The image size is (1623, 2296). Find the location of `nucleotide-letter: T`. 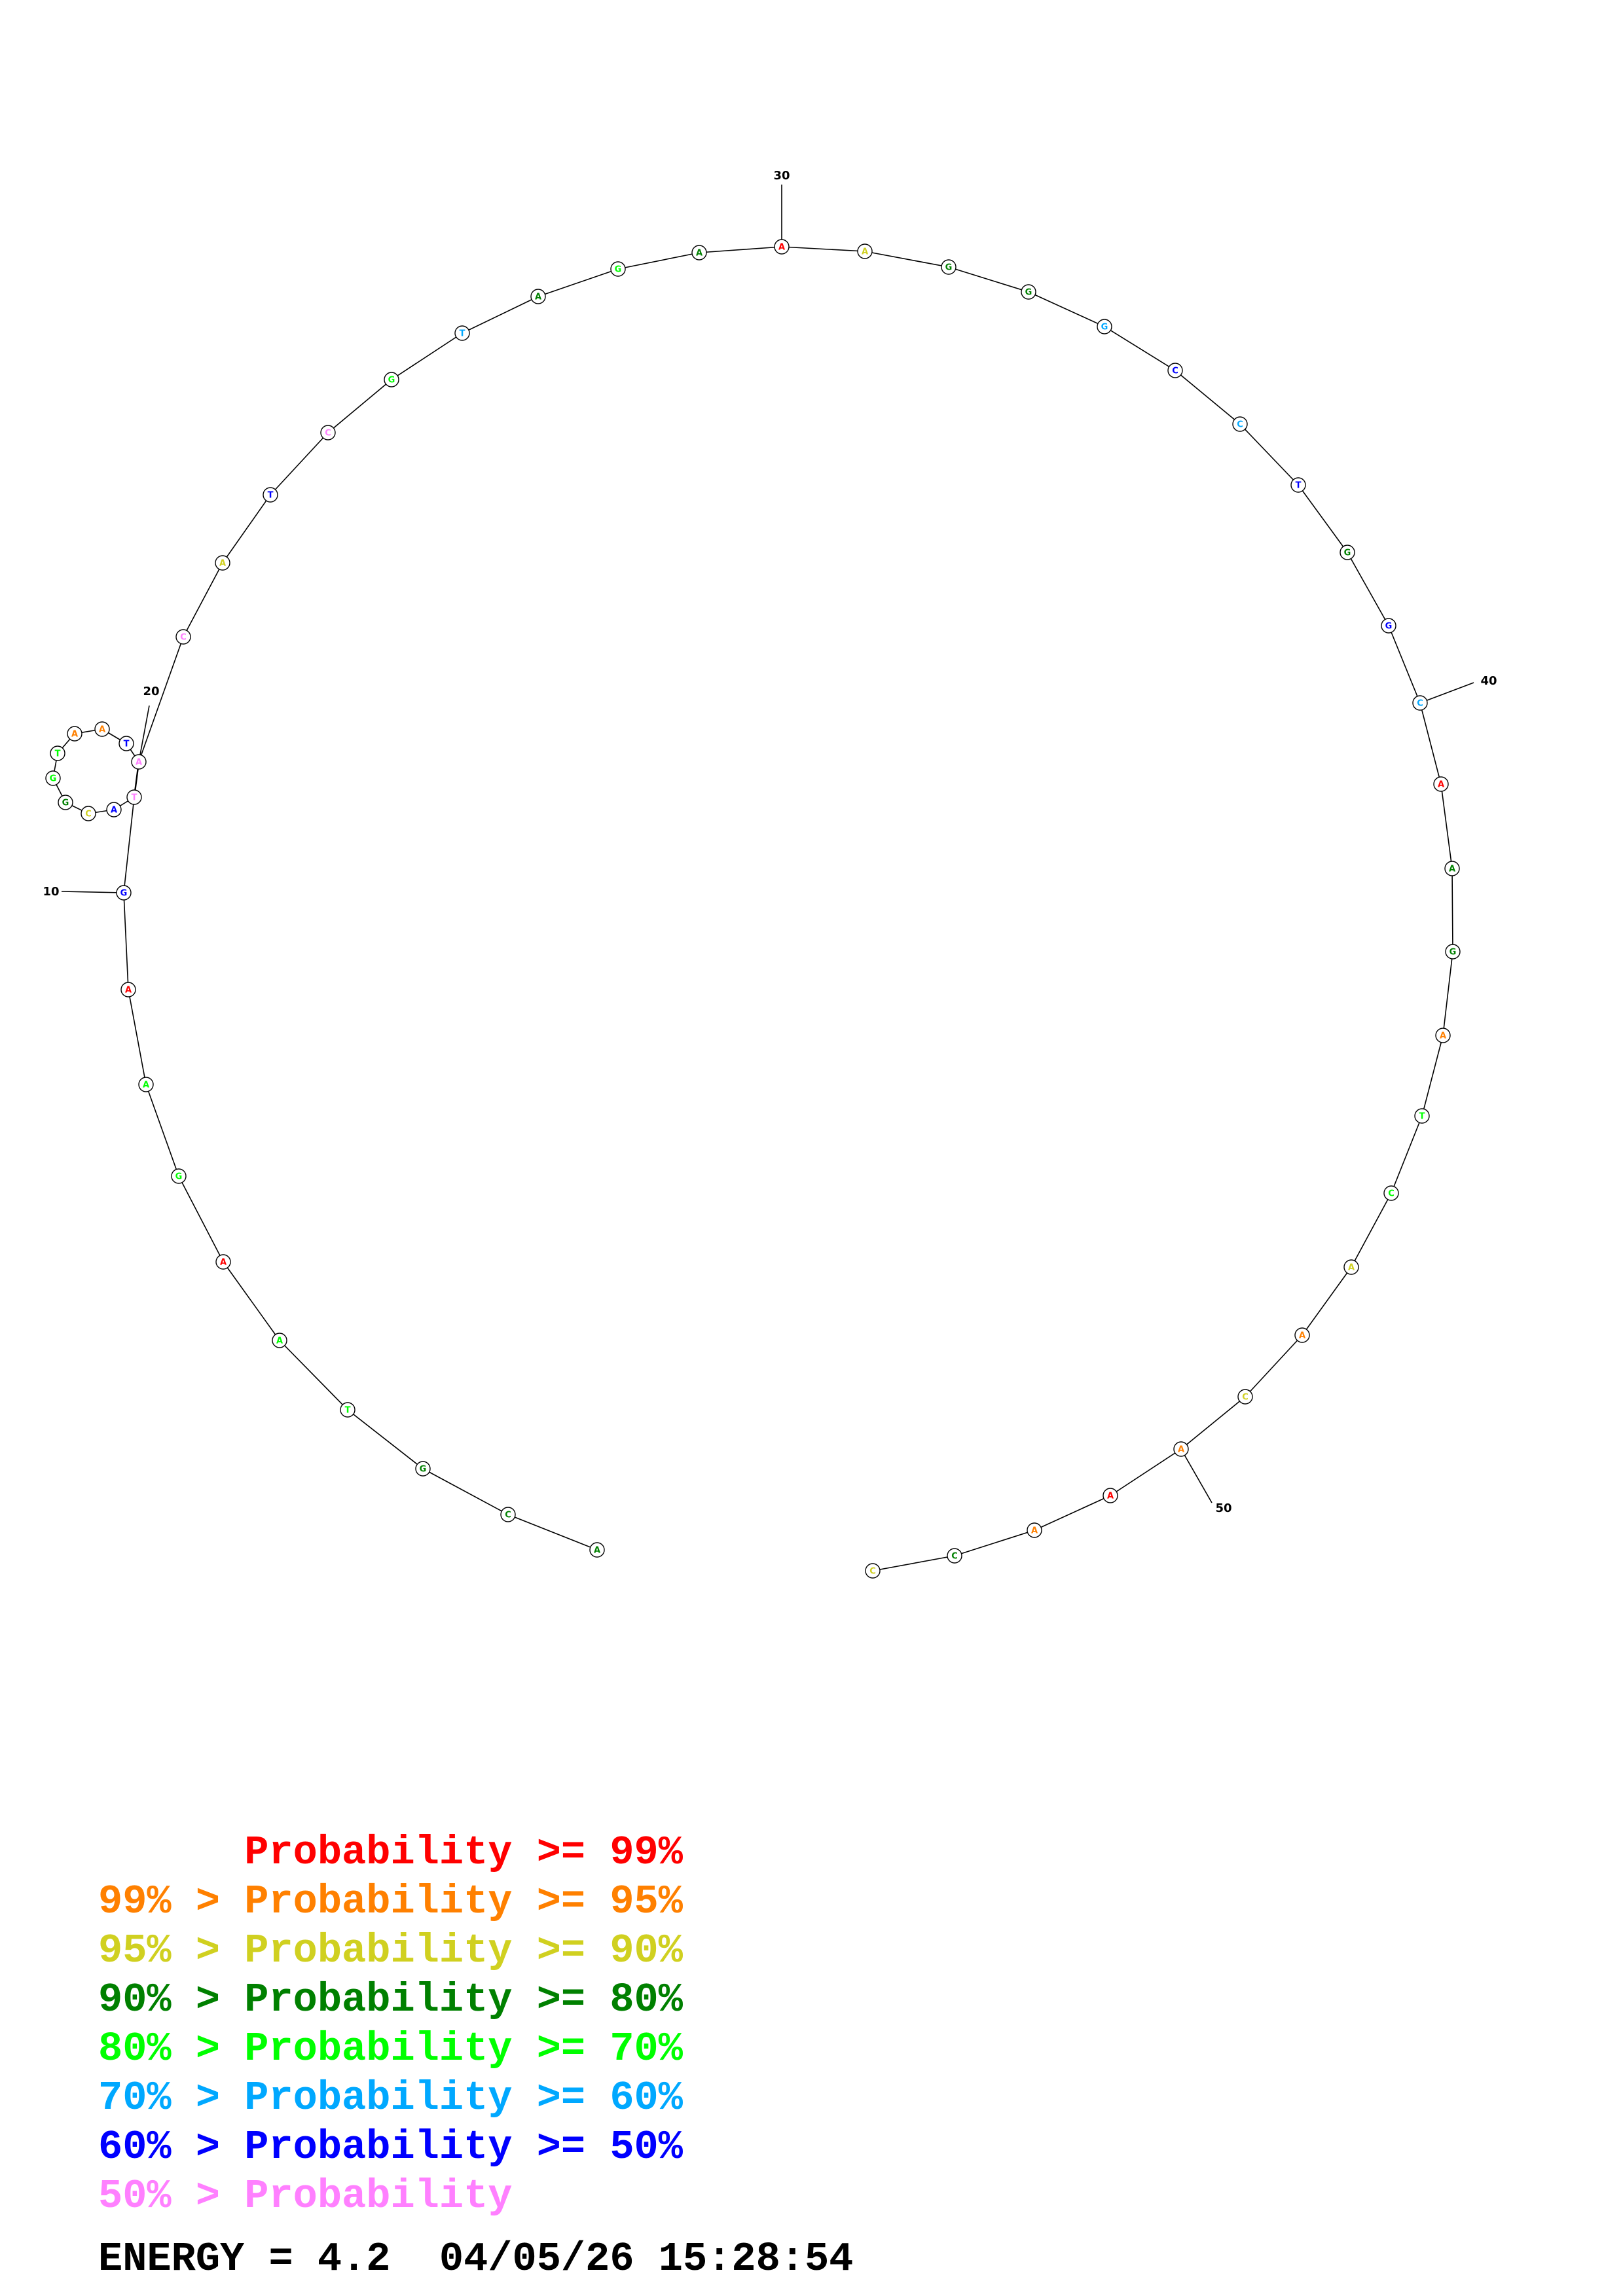

nucleotide-letter: T is located at coordinates (1299, 486).